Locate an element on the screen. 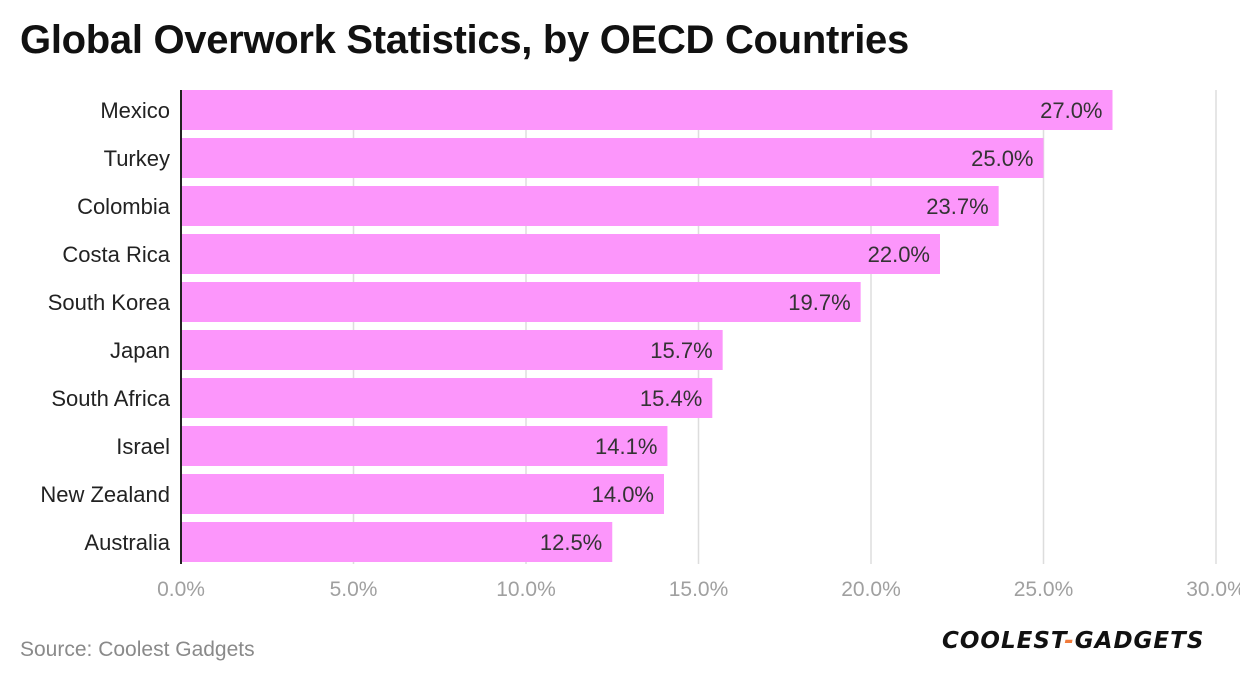 The width and height of the screenshot is (1240, 684). x-axis-tick-labels: 0.0% 5.0% 10.0% 15.0% 20.0% 25.0% 30.0% is located at coordinates (698, 589).